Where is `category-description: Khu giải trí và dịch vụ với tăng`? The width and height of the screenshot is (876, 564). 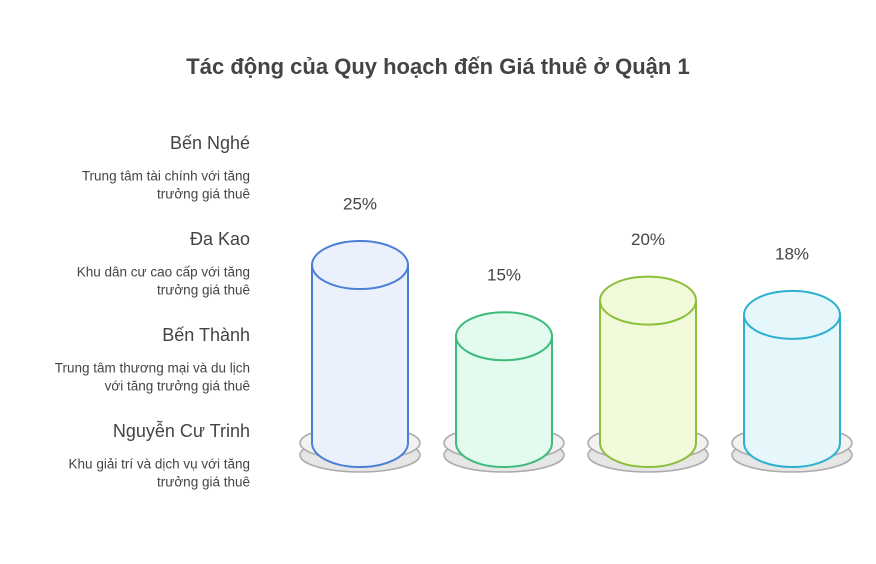 category-description: Khu giải trí và dịch vụ với tăng is located at coordinates (159, 464).